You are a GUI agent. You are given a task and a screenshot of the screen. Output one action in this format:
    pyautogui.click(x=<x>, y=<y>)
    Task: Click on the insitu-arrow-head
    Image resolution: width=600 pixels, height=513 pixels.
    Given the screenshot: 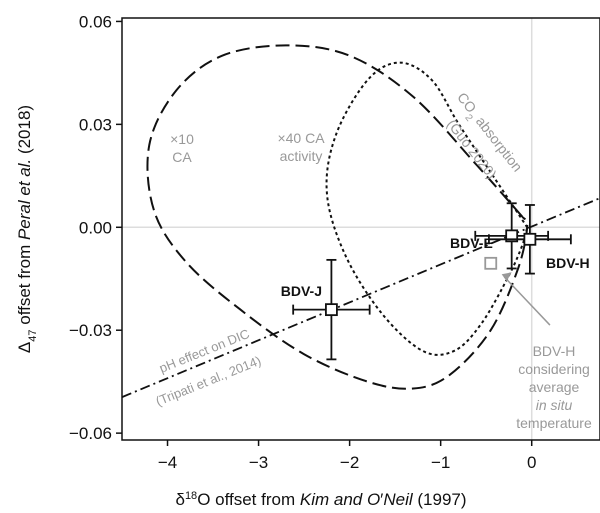 What is the action you would take?
    pyautogui.click(x=506, y=277)
    